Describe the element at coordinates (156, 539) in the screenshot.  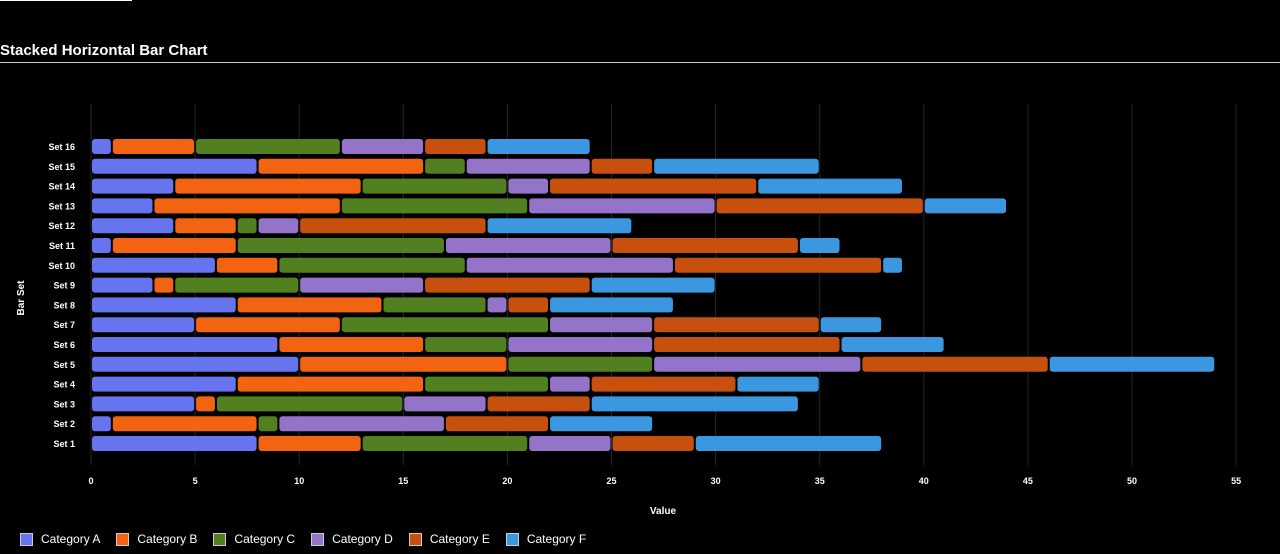
I see `legend-item: Category B` at that location.